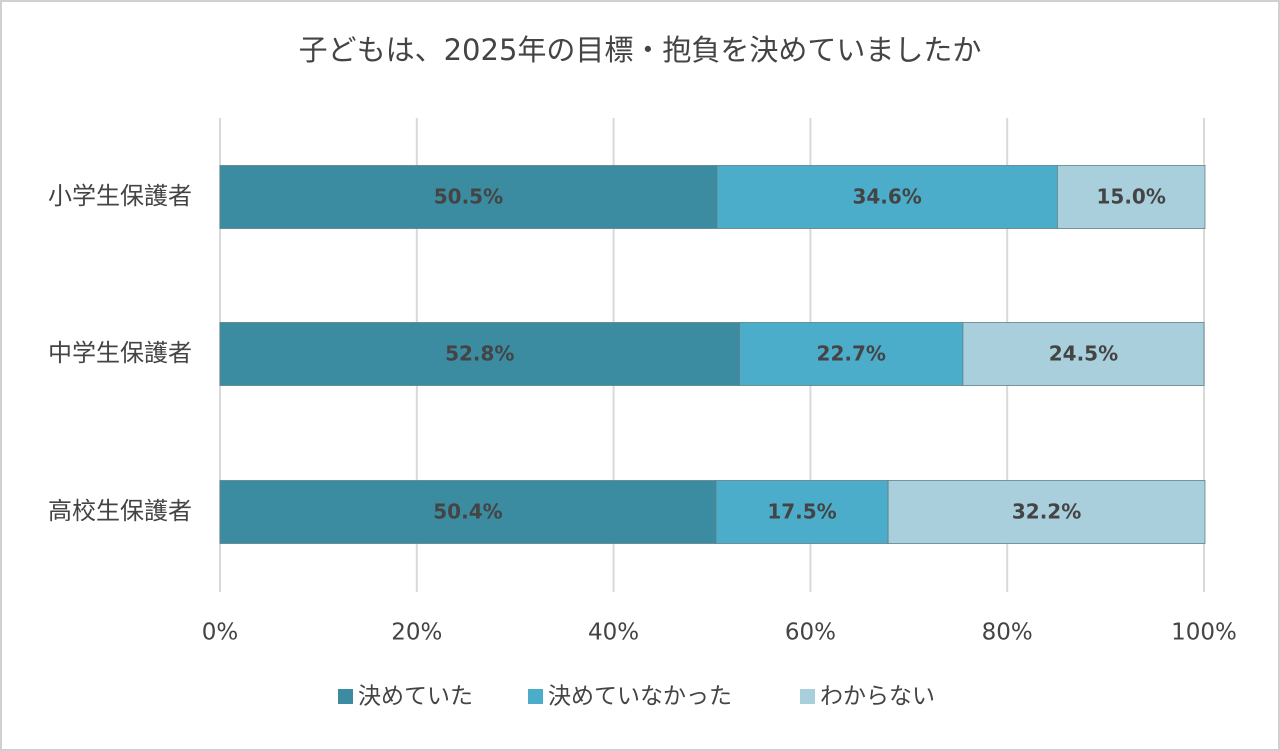 This screenshot has height=751, width=1280. I want to click on legend-label: わからない, so click(877, 697).